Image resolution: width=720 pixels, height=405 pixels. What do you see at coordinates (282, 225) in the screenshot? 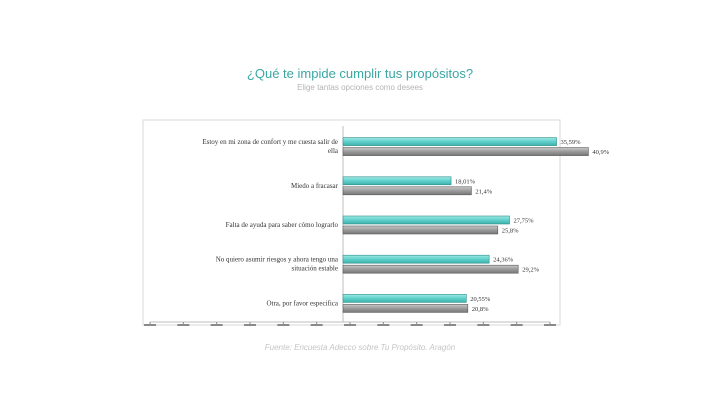
I see `category-label: Falta de ayuda para saber cómo lograrlo` at bounding box center [282, 225].